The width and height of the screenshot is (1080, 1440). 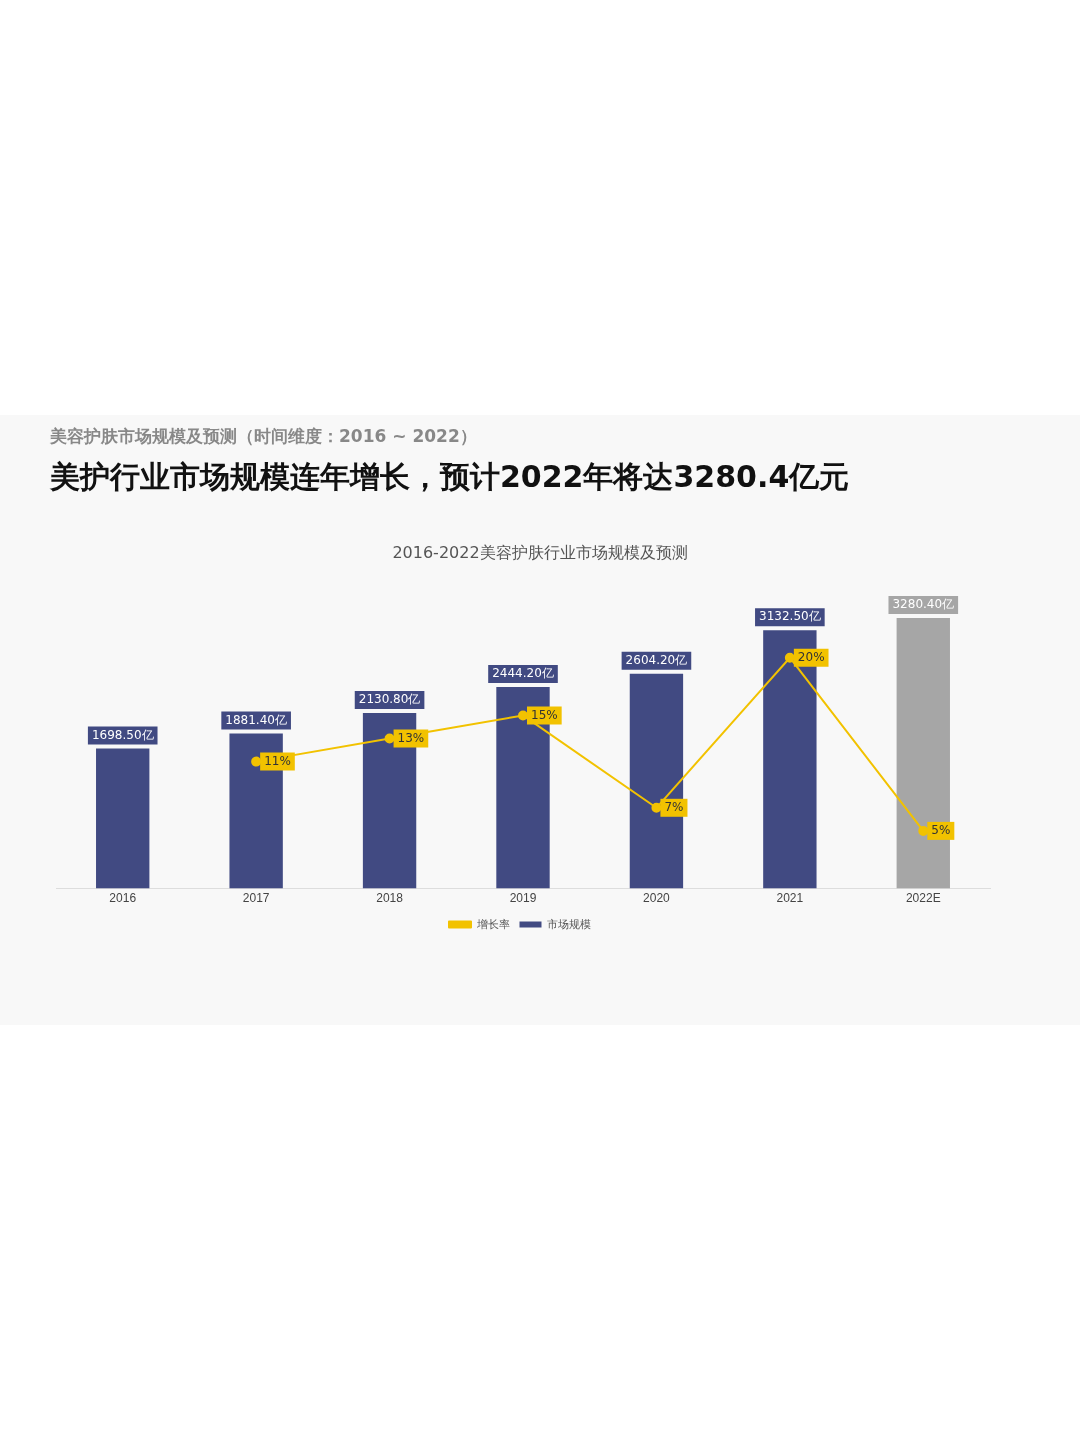 I want to click on data-label: 15%, so click(x=544, y=714).